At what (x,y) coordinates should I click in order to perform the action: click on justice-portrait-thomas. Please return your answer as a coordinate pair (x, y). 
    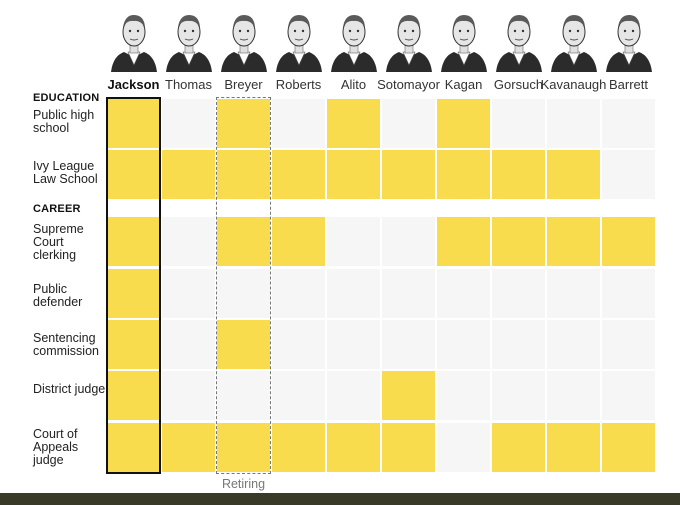
    Looking at the image, I should click on (189, 41).